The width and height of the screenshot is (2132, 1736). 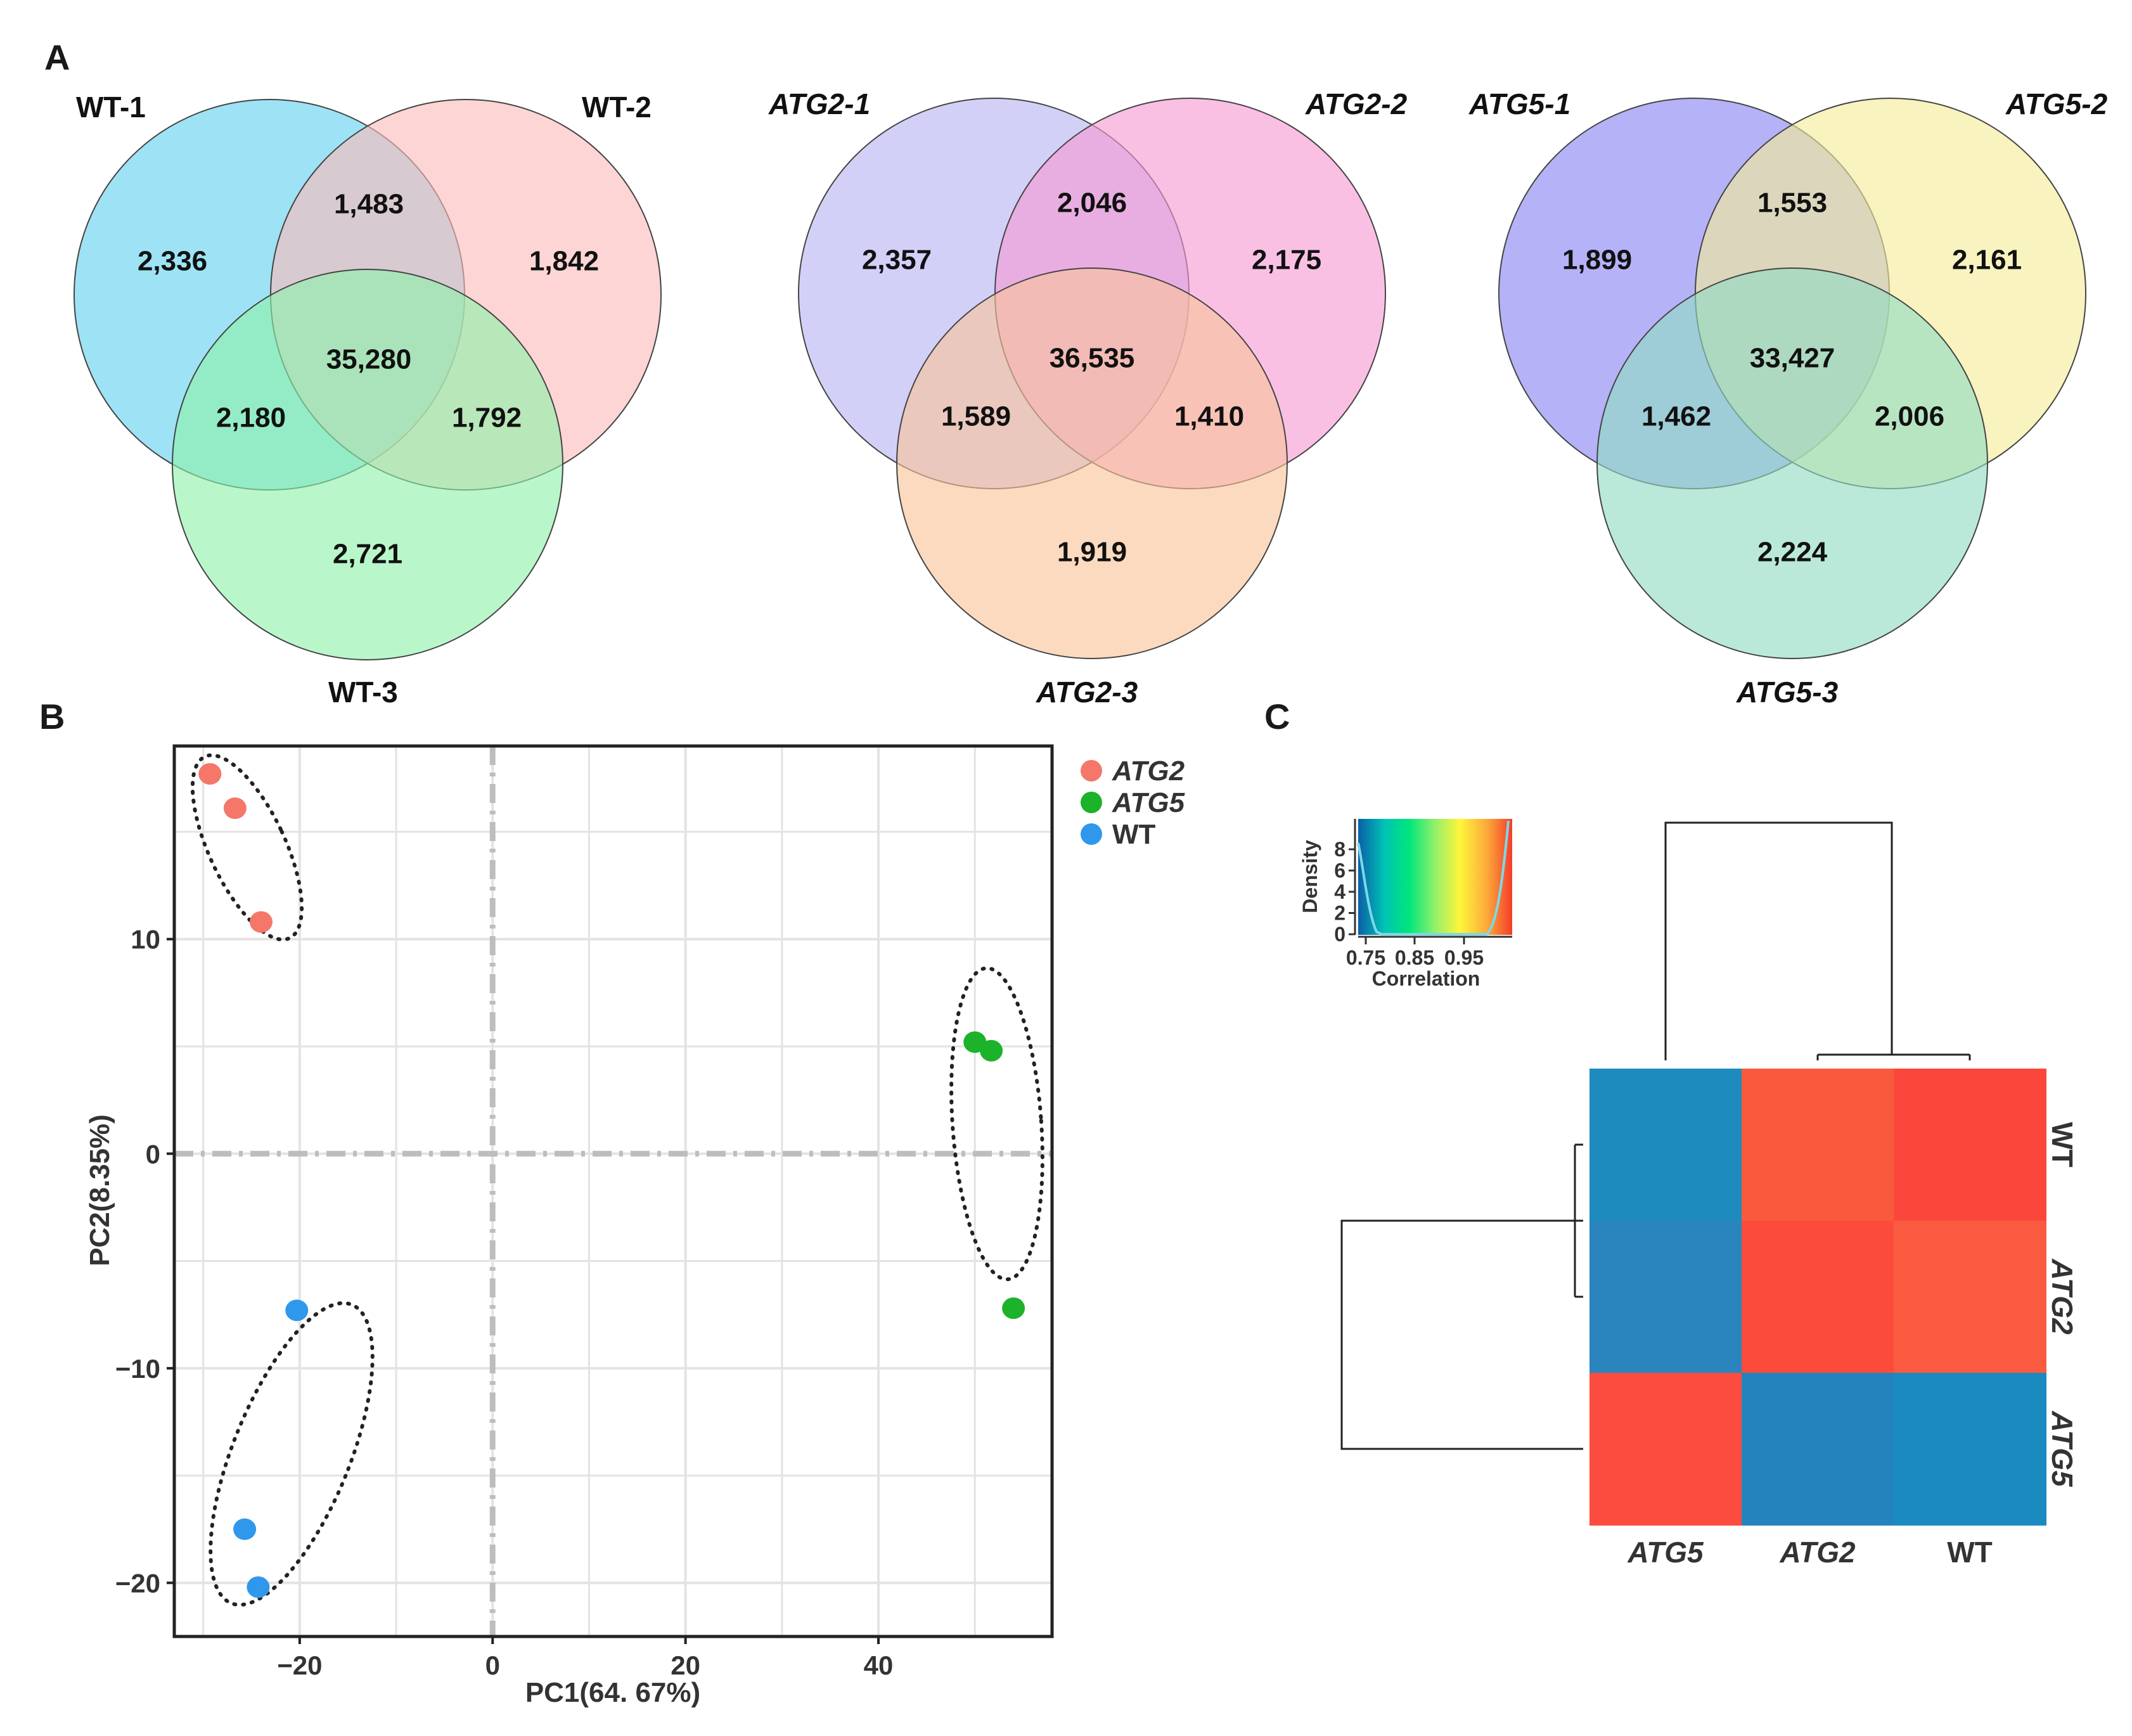 I want to click on color-key-x-tick-label: 0.95, so click(x=1464, y=957).